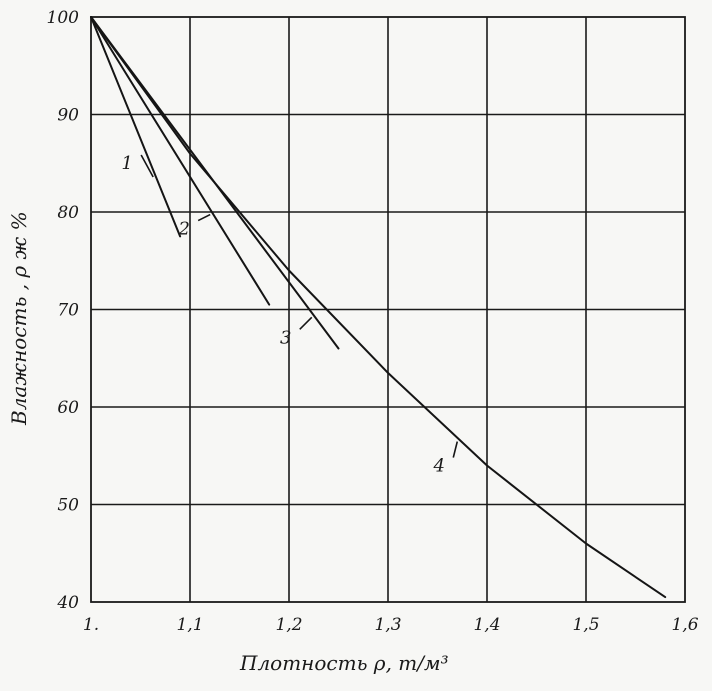 The height and width of the screenshot is (691, 712). What do you see at coordinates (285, 337) in the screenshot?
I see `curve-label-3: 3` at bounding box center [285, 337].